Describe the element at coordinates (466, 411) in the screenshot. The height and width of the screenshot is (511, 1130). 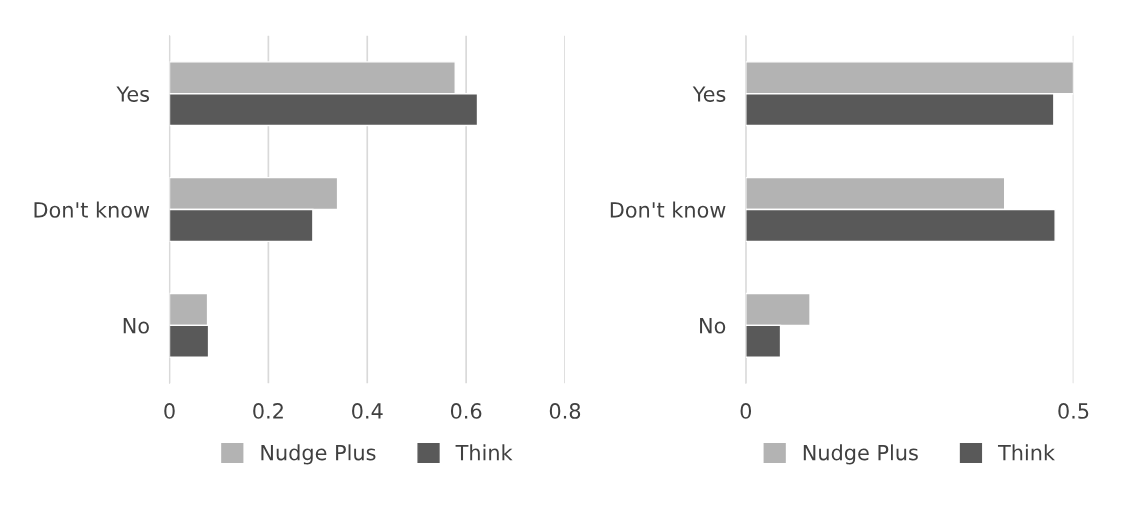
I see `x-tick-label: 0.6` at that location.